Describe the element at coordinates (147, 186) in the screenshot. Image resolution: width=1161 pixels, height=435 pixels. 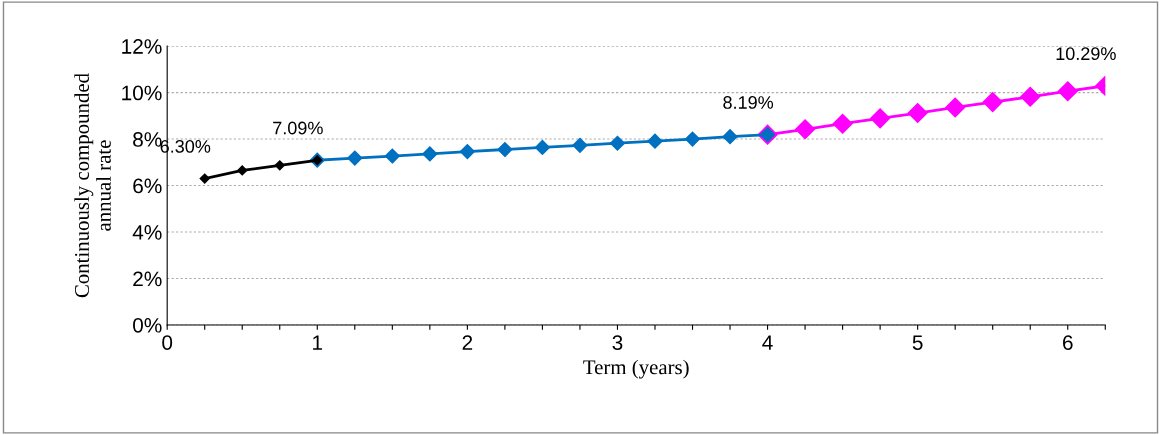
I see `y-tick-label: 6%` at that location.